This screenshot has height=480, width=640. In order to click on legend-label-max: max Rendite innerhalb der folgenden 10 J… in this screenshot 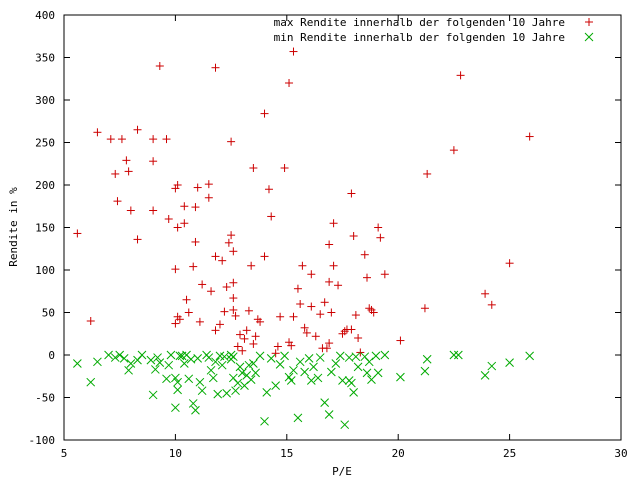, I will do `click(419, 22)`.